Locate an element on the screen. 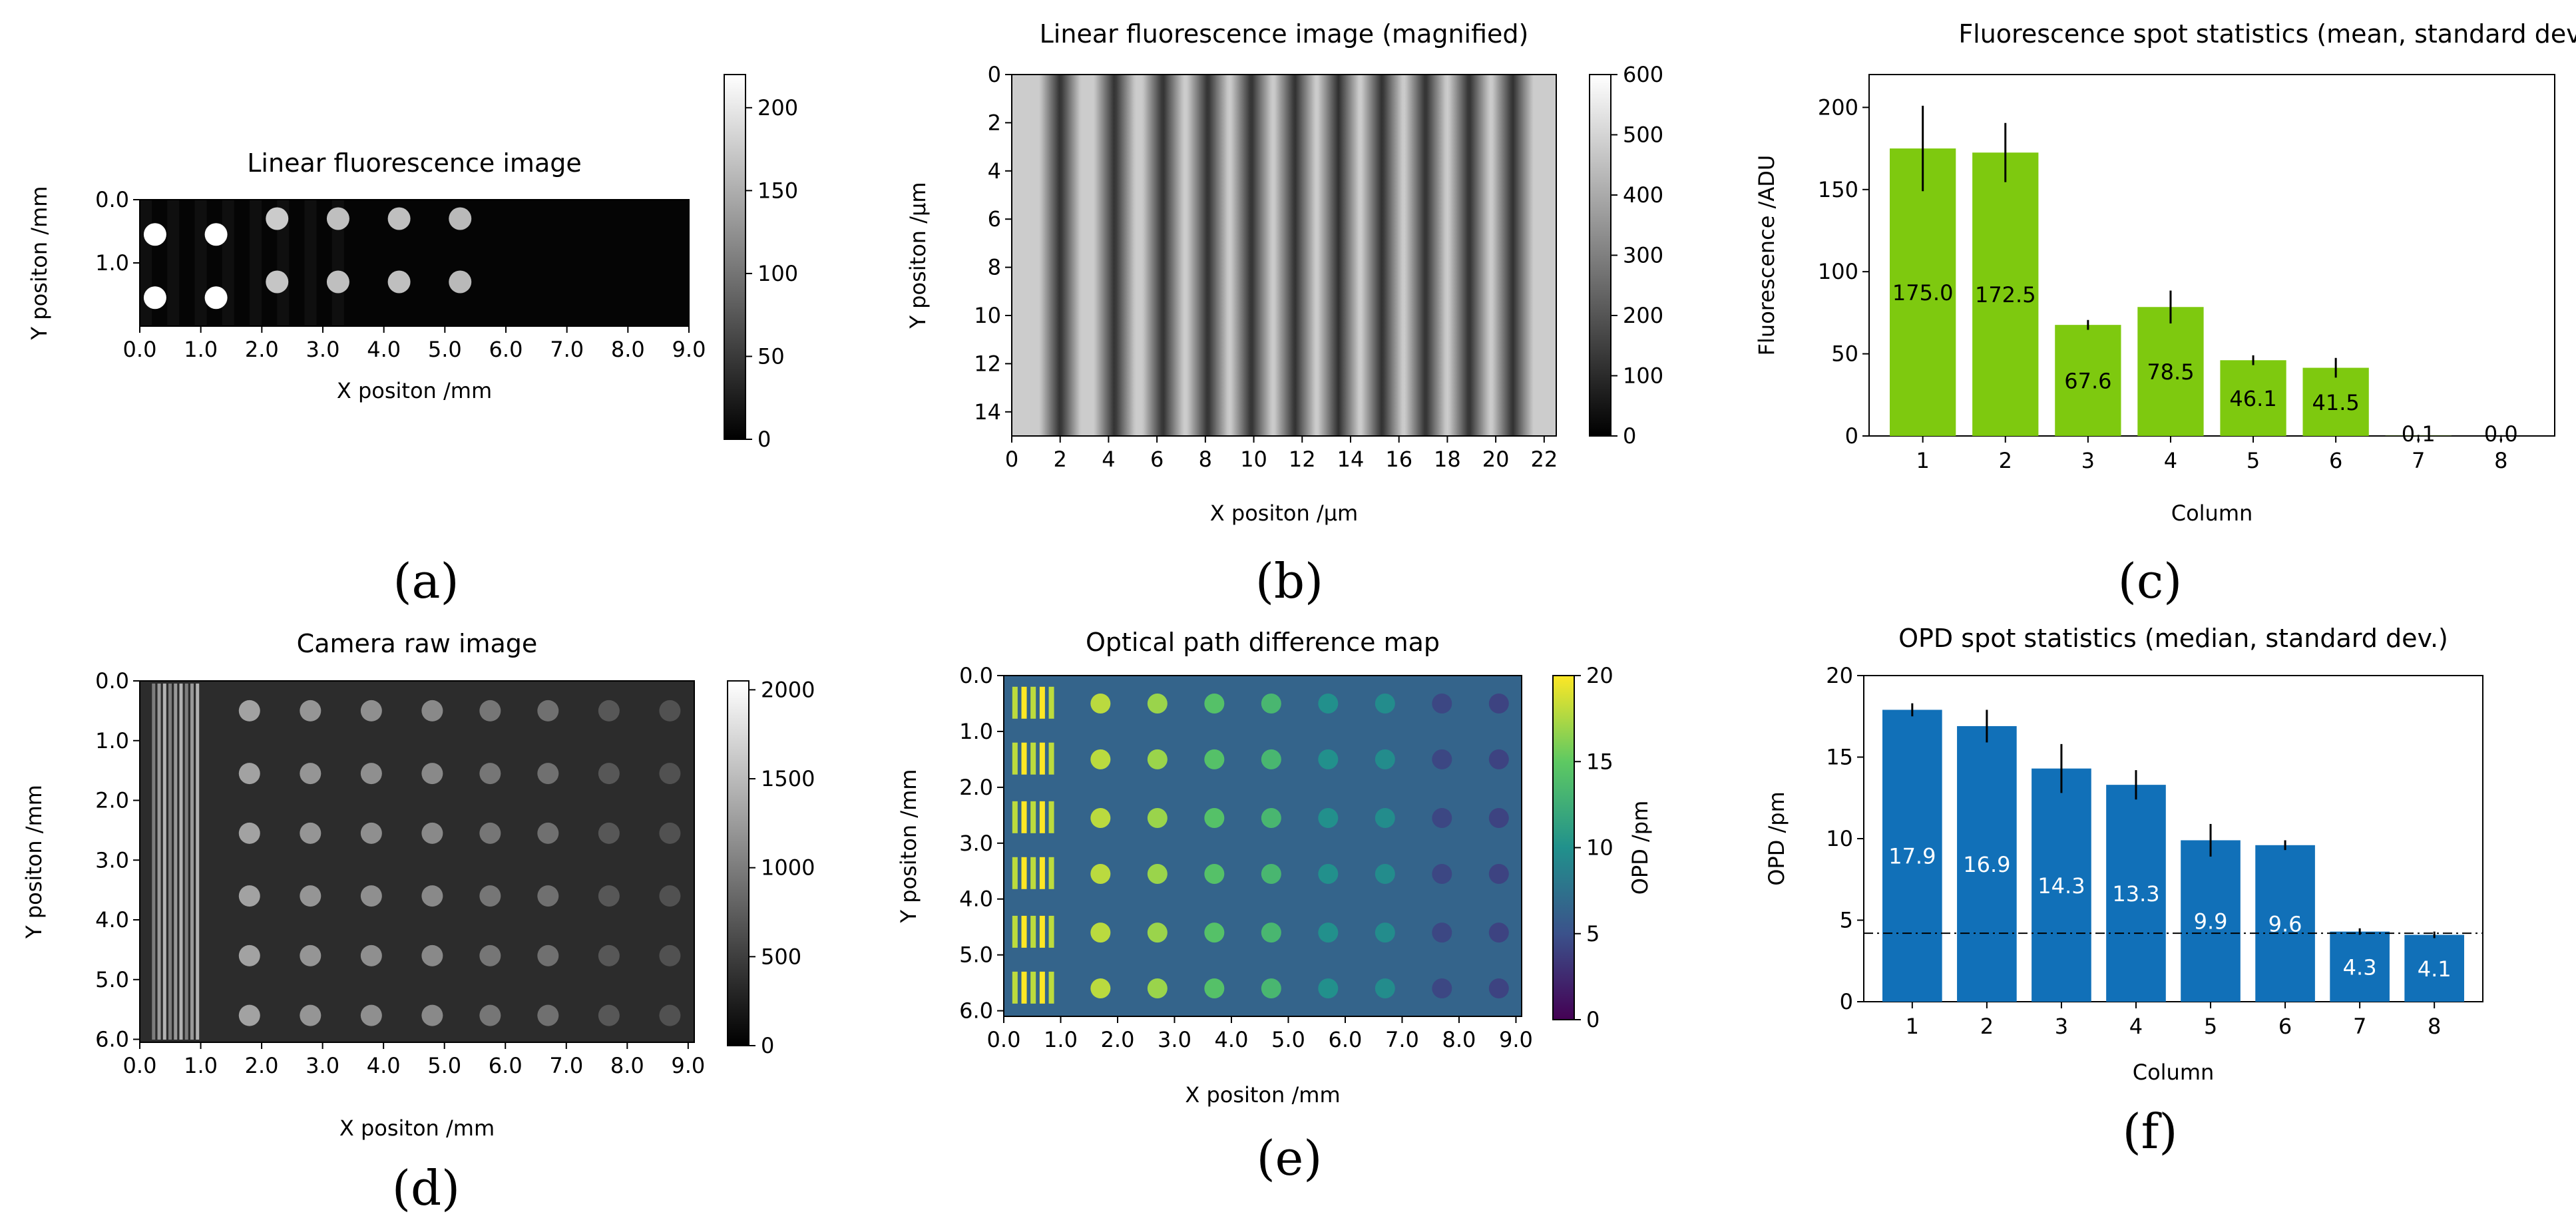  image-background is located at coordinates (417, 861).